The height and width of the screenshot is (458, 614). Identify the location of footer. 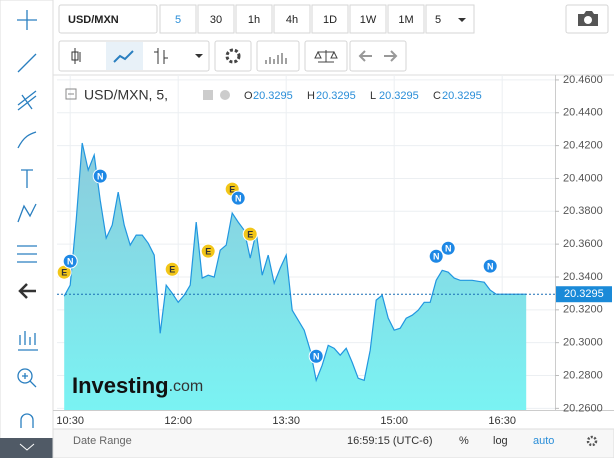
(333, 443).